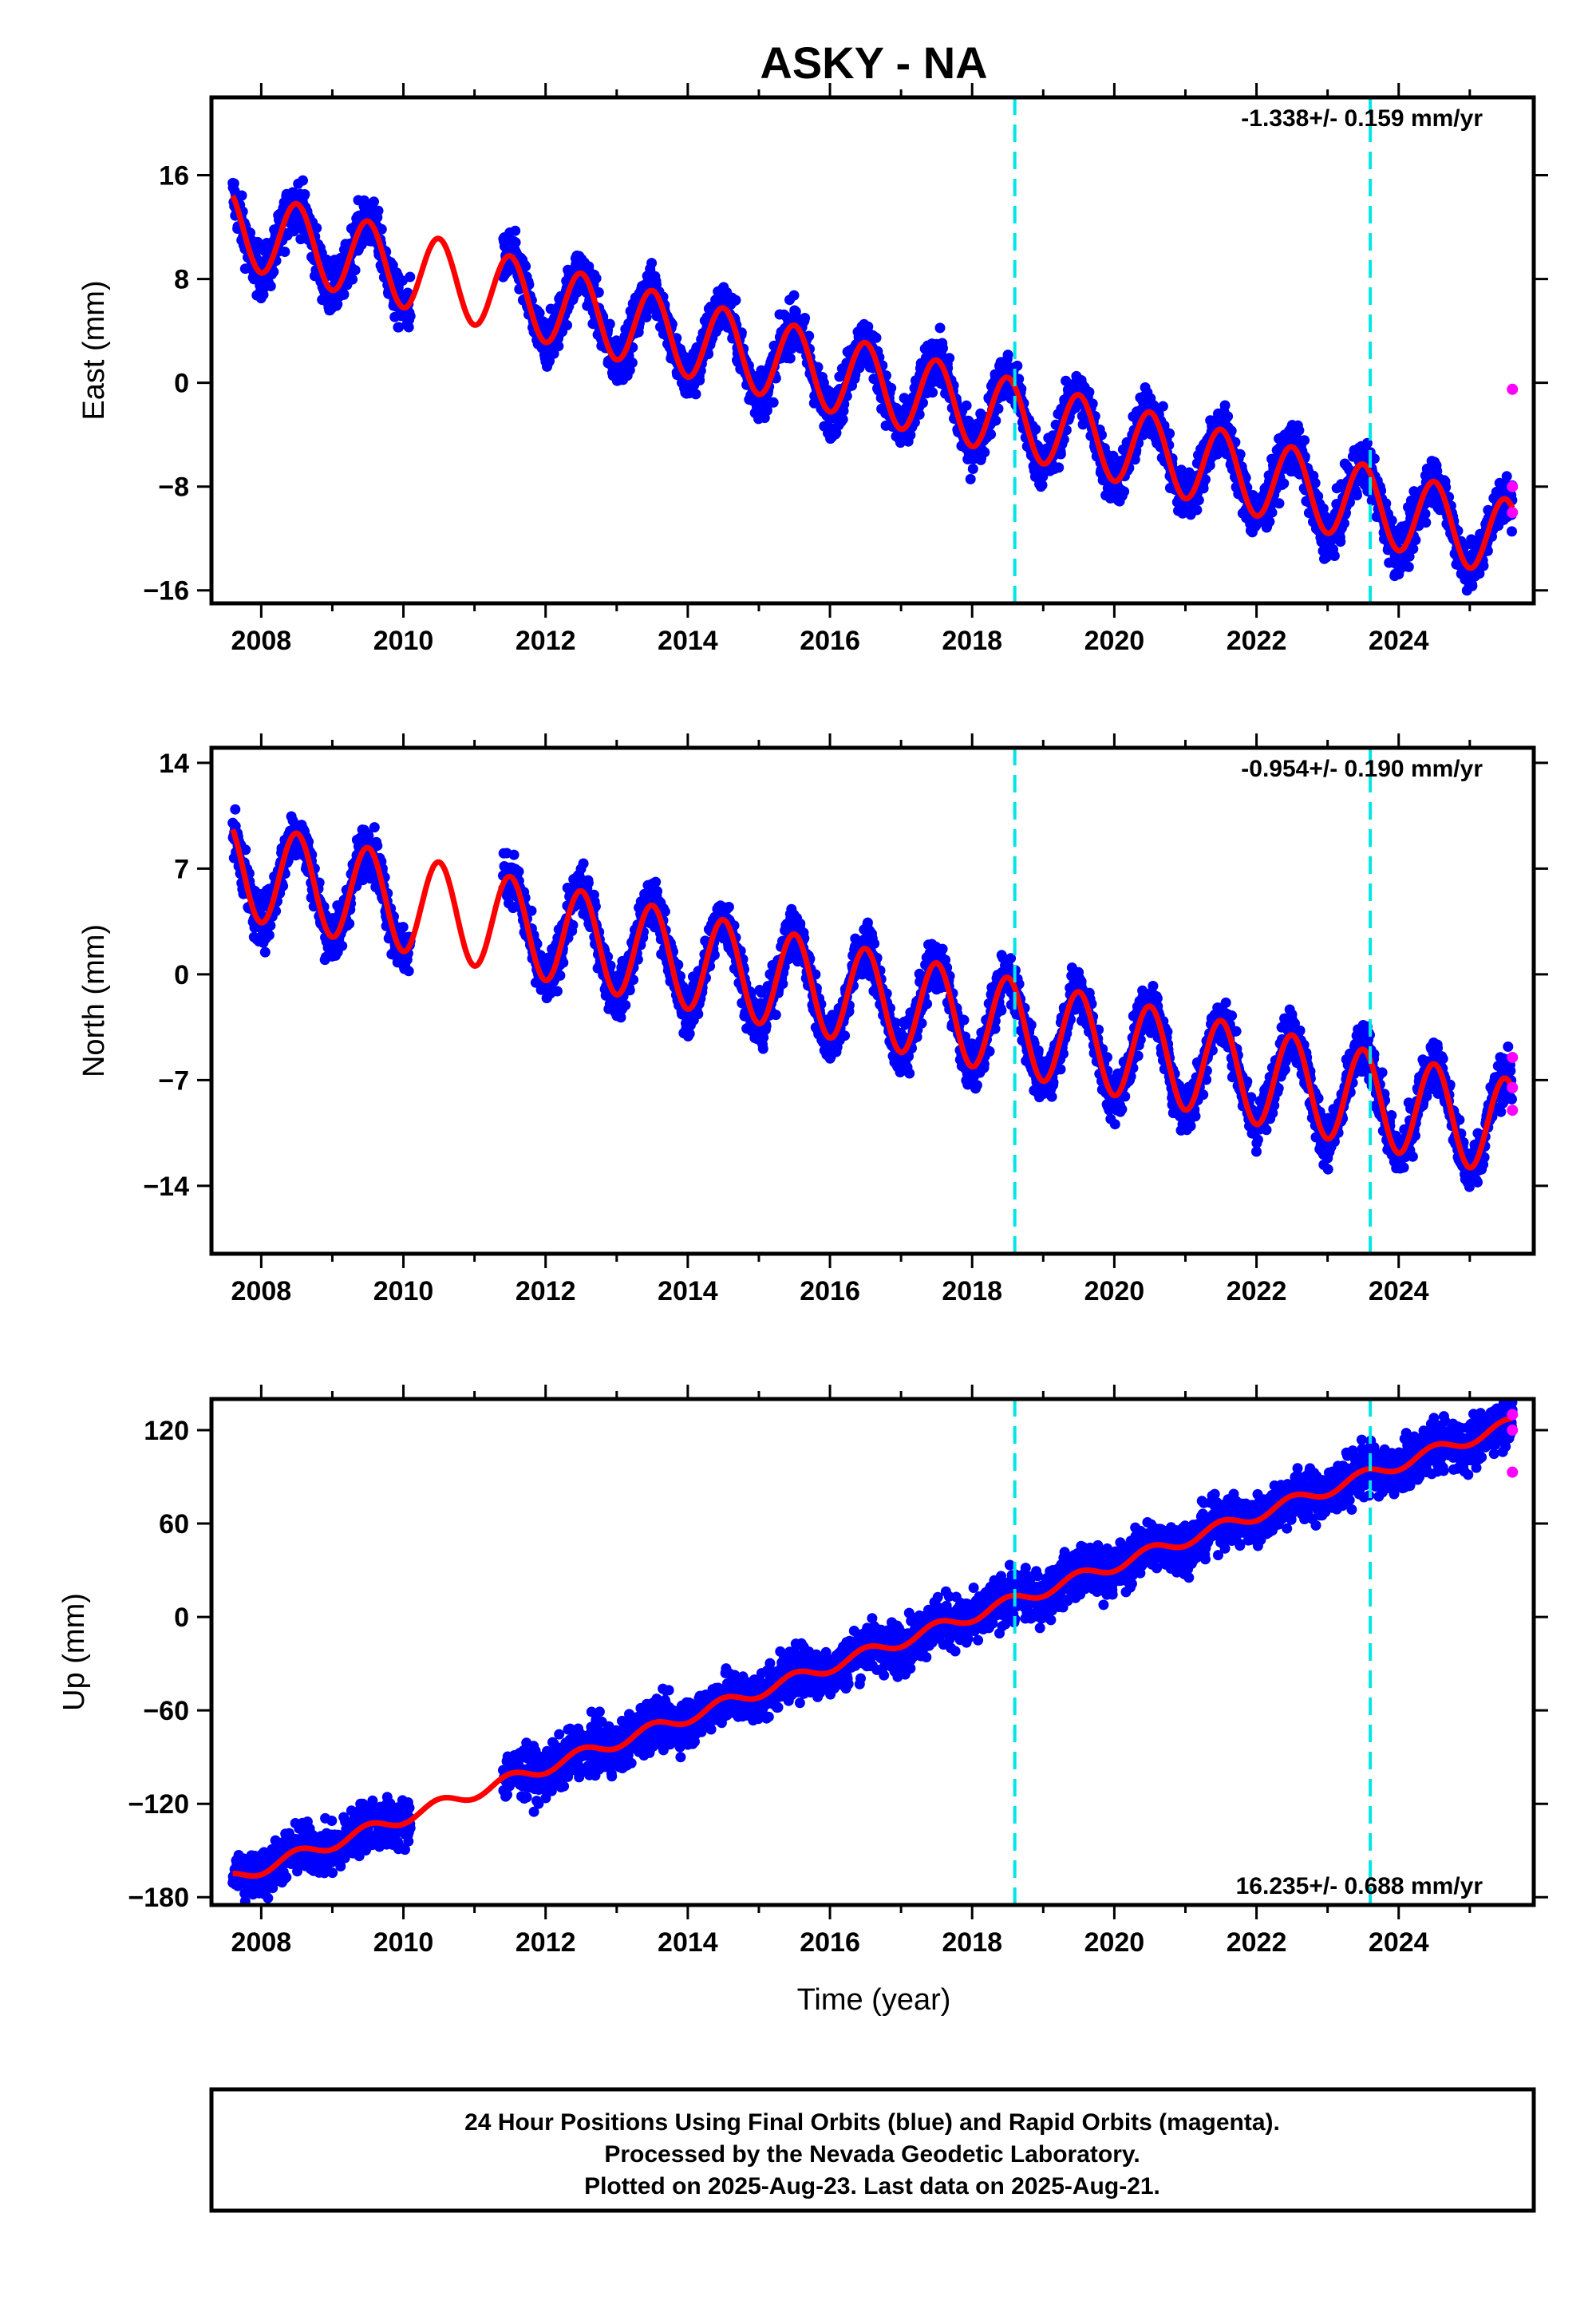 This screenshot has width=1596, height=2316. What do you see at coordinates (173, 487) in the screenshot?
I see `y-tick-label: −8` at bounding box center [173, 487].